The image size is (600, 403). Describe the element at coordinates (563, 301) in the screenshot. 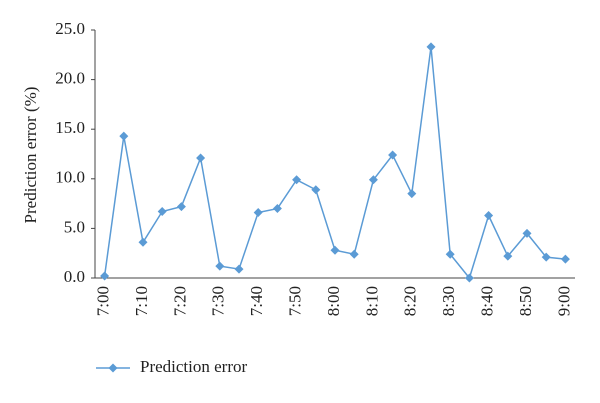

I see `x-tick-label: 9:00` at that location.